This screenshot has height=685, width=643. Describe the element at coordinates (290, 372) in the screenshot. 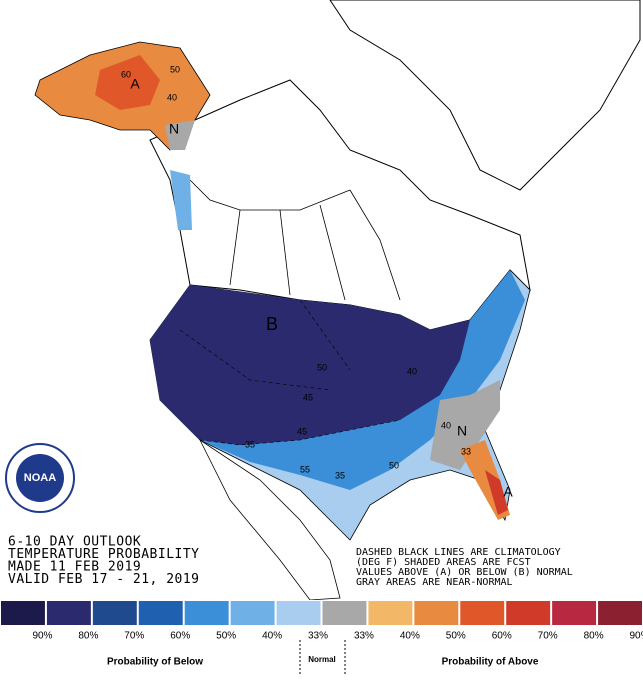

I see `climatology-lines` at that location.